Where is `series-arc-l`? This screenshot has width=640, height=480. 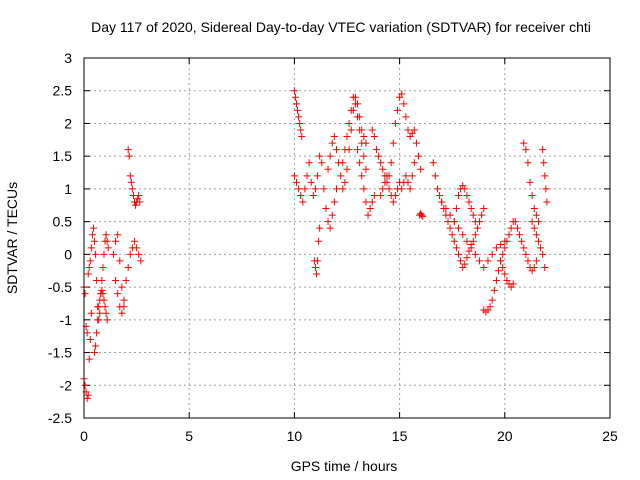 series-arc-l is located at coordinates (366, 182).